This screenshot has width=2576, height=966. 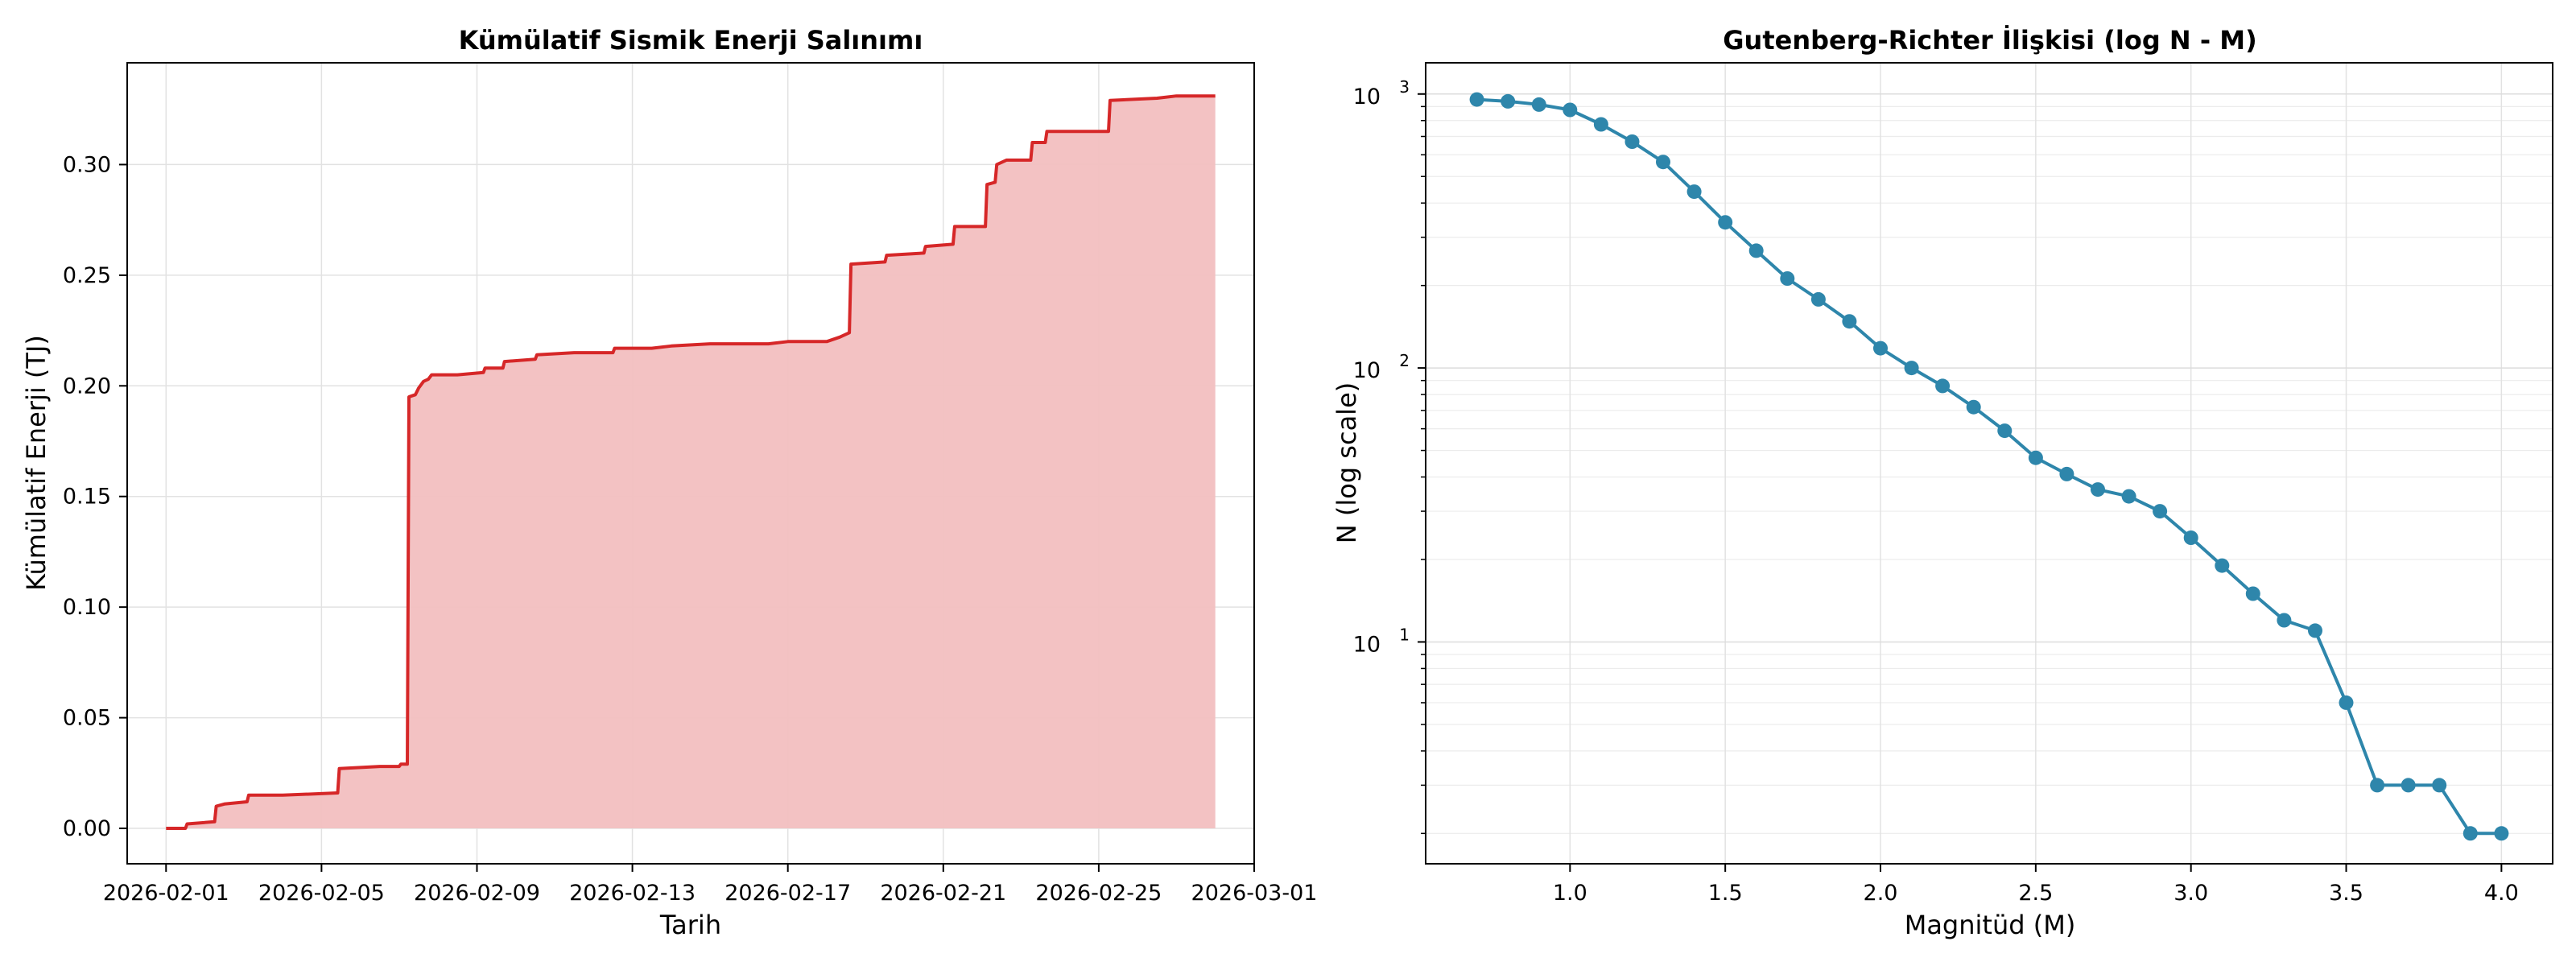 What do you see at coordinates (87, 275) in the screenshot?
I see `y-tick-label: 0.25` at bounding box center [87, 275].